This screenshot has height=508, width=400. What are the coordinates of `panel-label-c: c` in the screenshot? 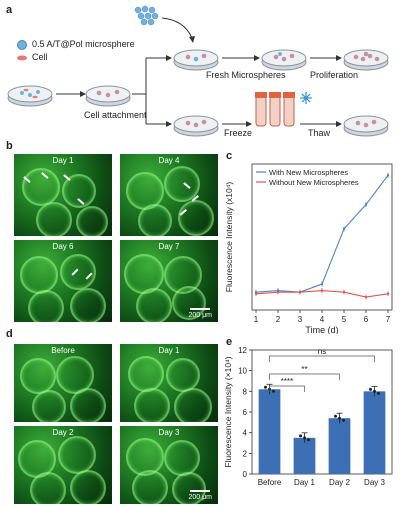 It's located at (229, 156).